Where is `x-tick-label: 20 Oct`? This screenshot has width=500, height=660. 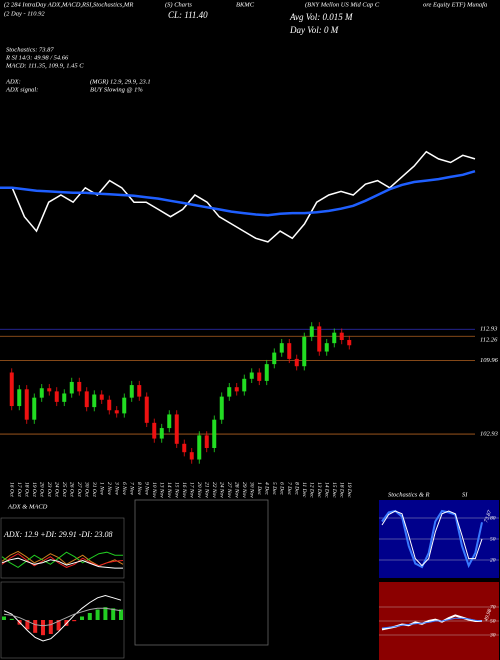 x-tick-label: 20 Oct is located at coordinates (41, 489).